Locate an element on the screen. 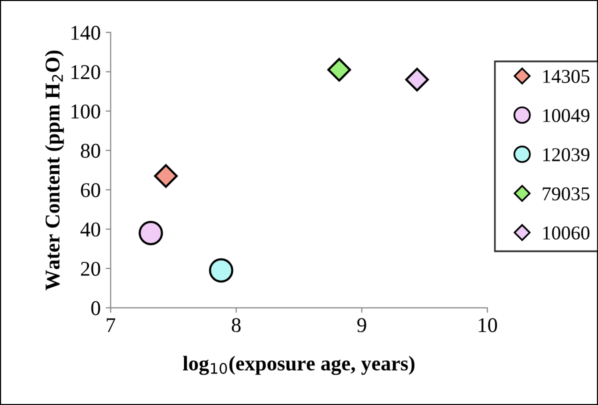  y-tick-label: 20 is located at coordinates (90, 269).